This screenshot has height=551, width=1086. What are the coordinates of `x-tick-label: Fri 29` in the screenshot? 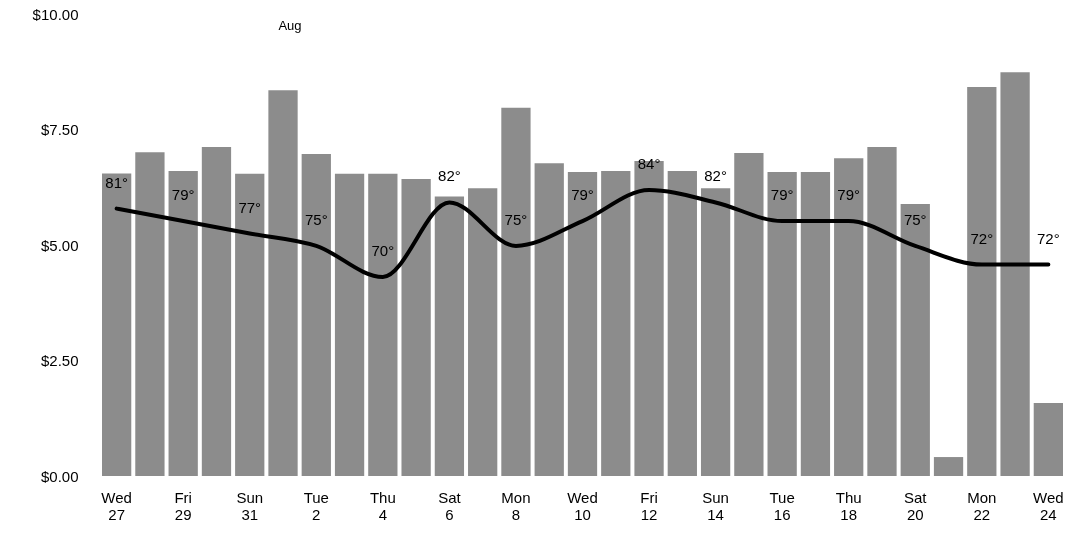 It's located at (183, 505).